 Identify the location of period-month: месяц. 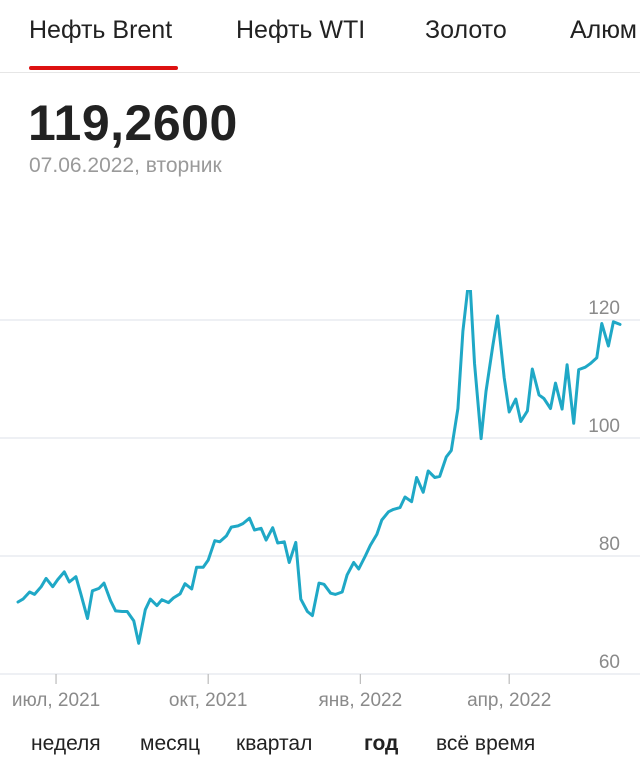
(170, 743).